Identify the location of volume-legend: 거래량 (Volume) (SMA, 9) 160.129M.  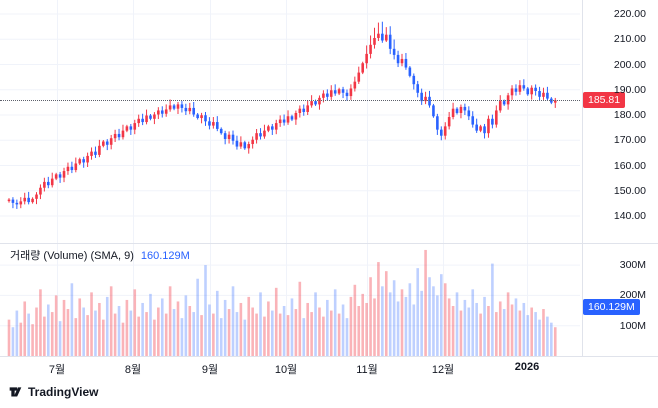
(100, 255).